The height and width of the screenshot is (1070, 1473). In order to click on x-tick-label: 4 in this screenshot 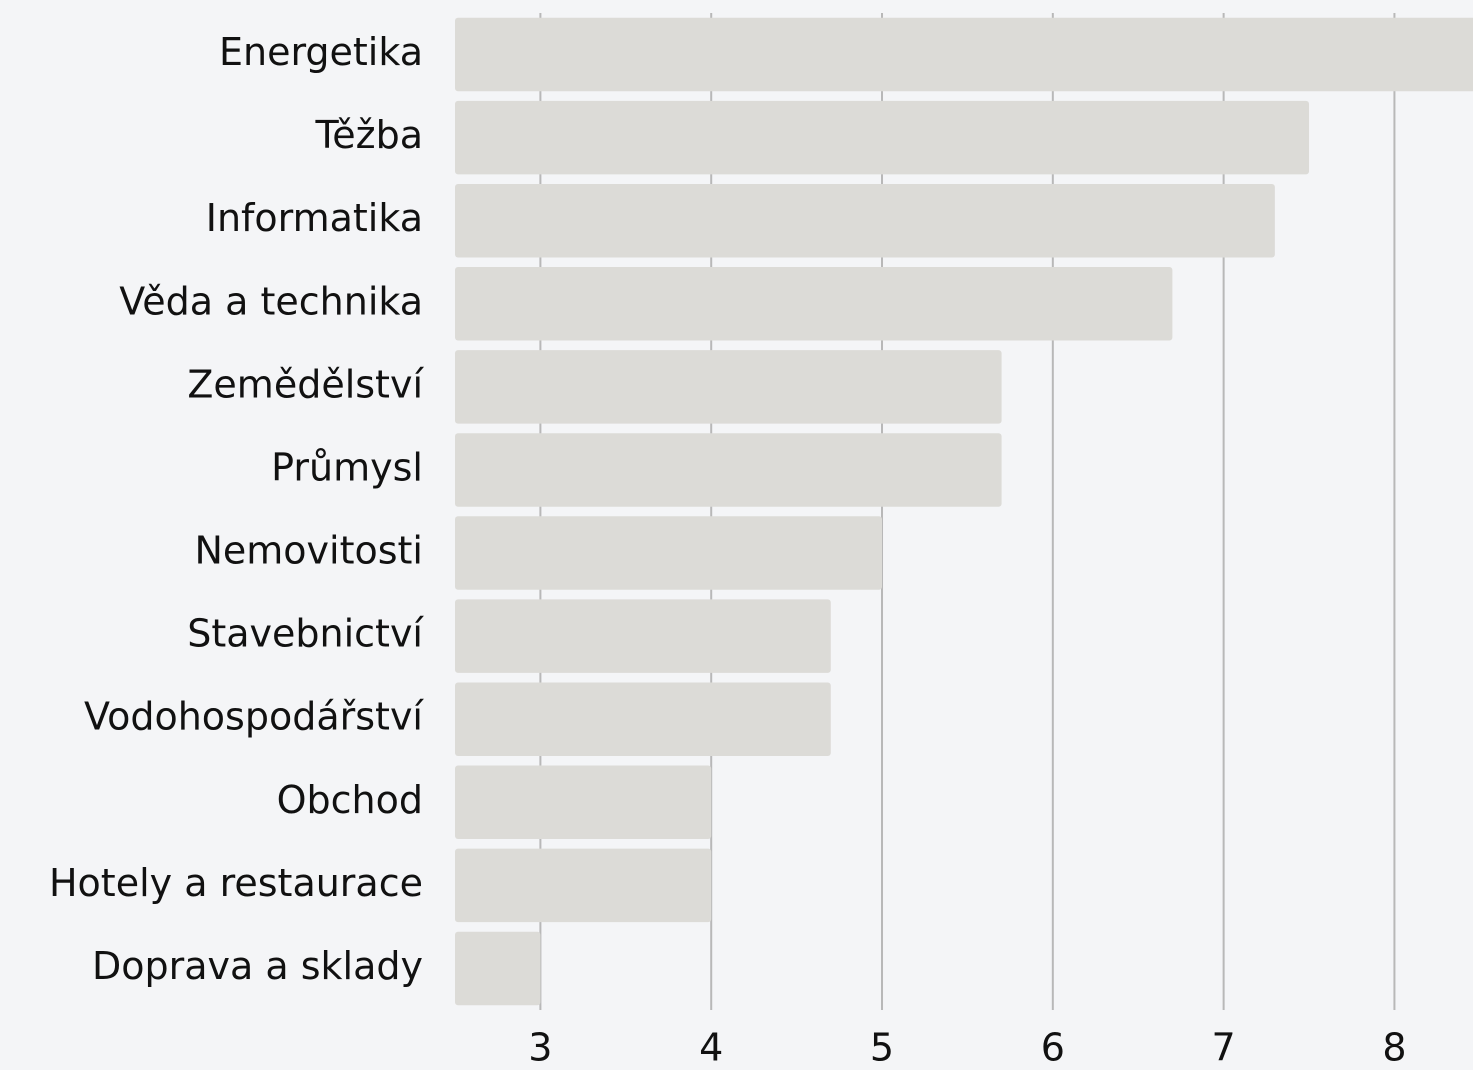, I will do `click(711, 1048)`.